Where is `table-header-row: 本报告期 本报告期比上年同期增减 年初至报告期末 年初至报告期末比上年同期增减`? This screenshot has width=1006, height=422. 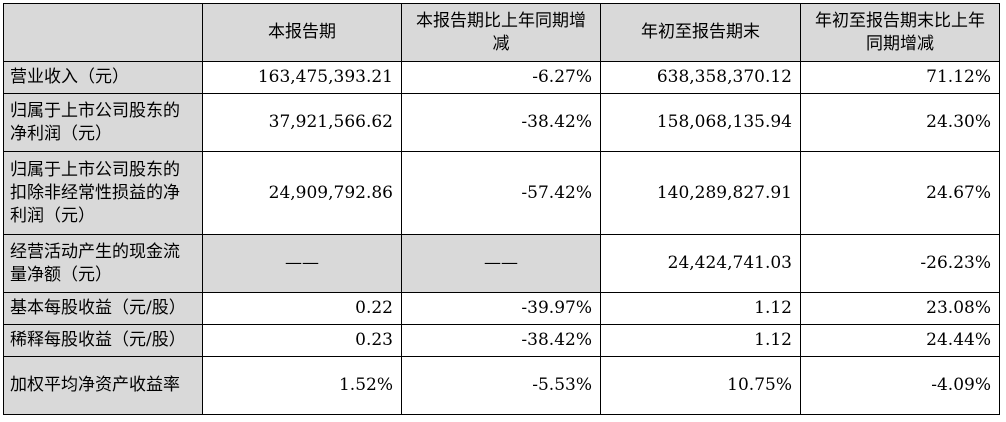
table-header-row: 本报告期 本报告期比上年同期增减 年初至报告期末 年初至报告期末比上年同期增减 is located at coordinates (501, 32).